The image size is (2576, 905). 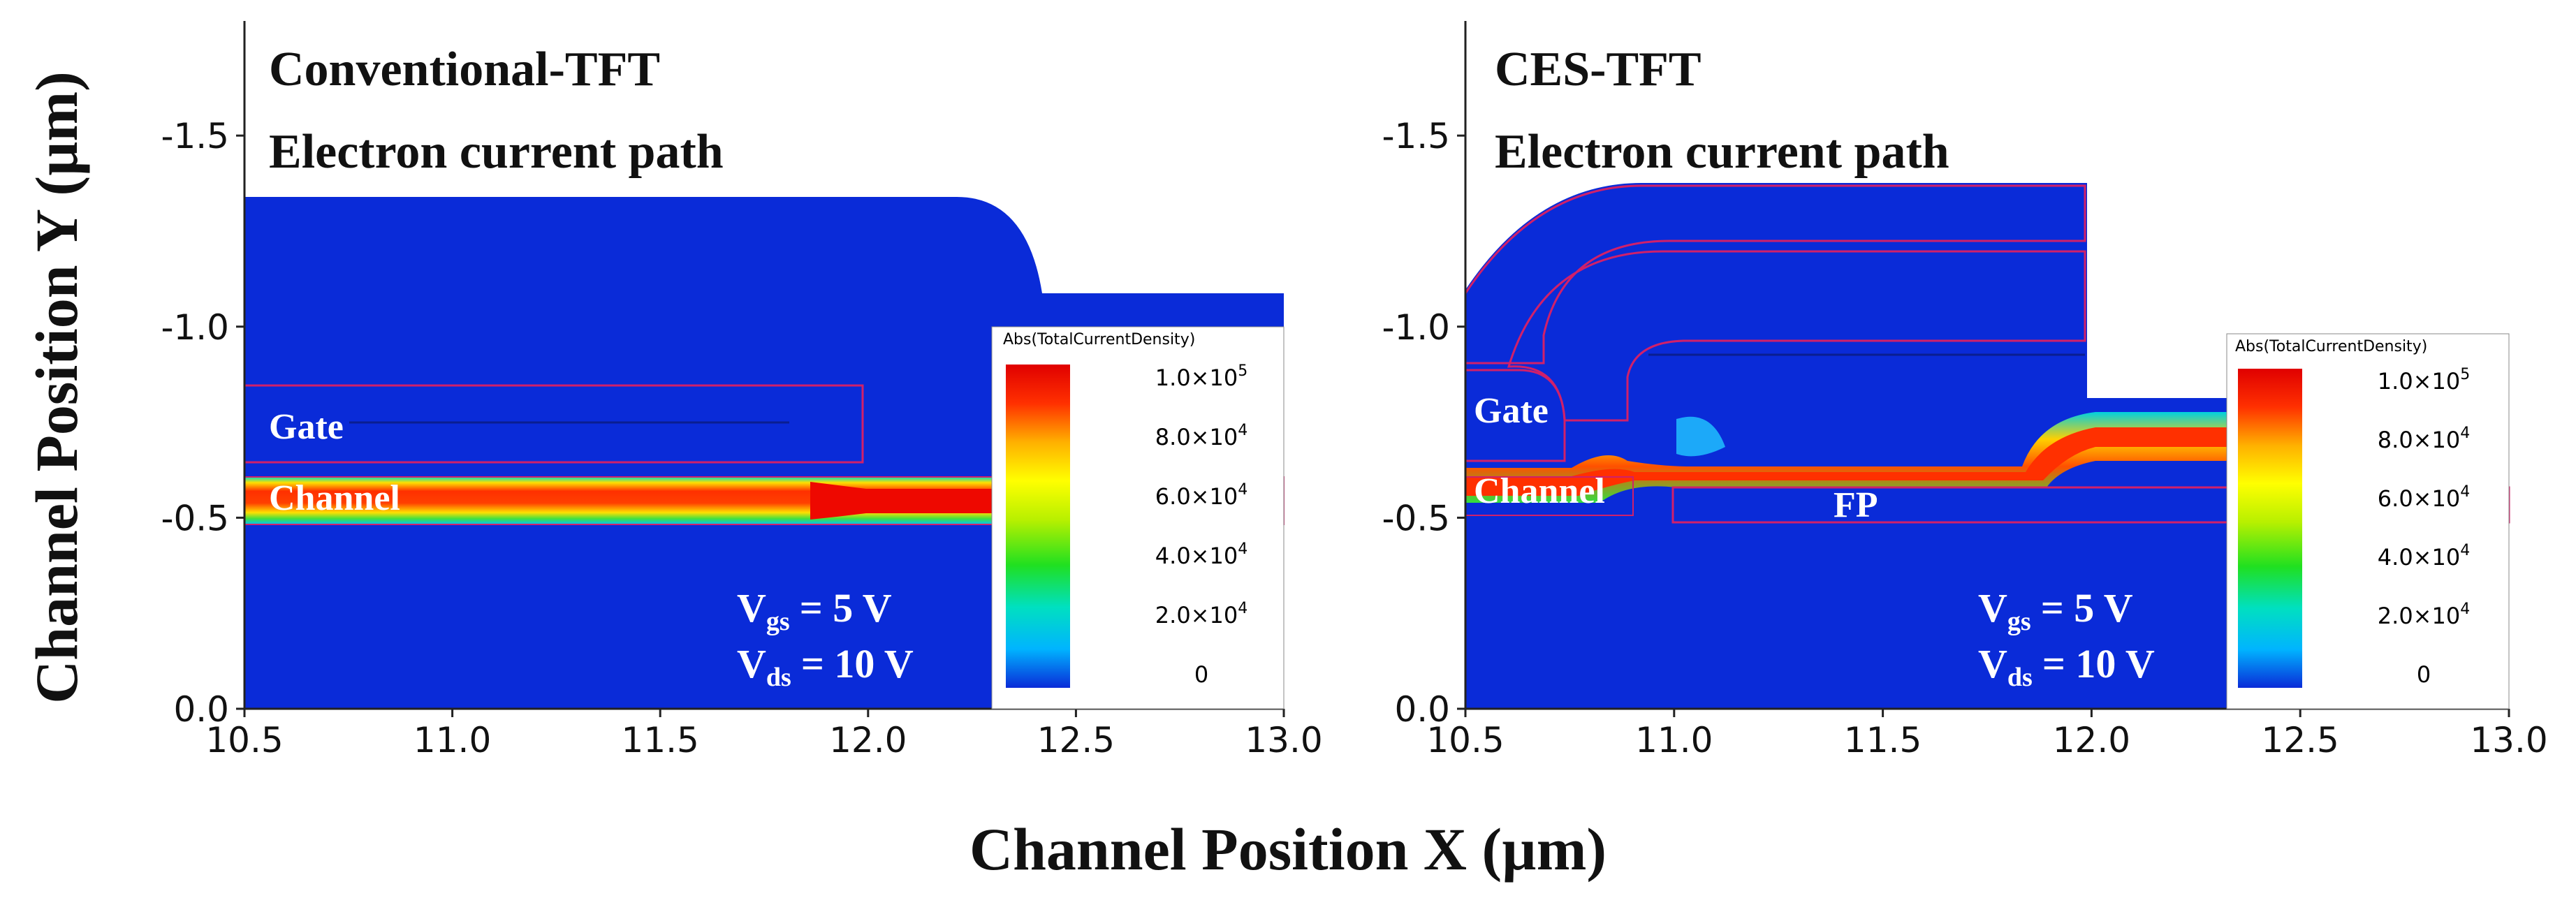 I want to click on y-ticks-panel-1: -1.5 -1.0 -0.5 0.0, so click(x=202, y=423).